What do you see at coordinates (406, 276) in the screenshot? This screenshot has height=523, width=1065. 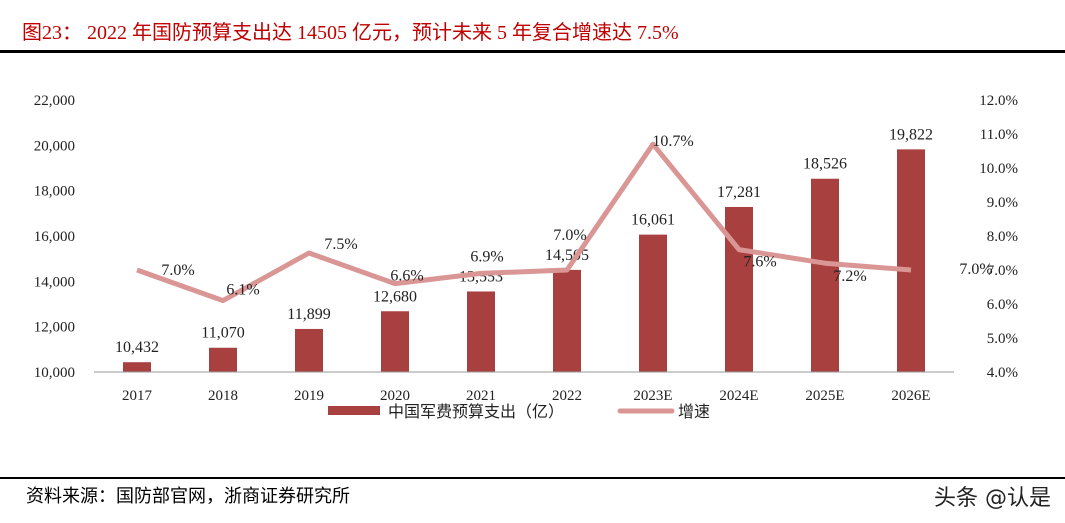 I see `line-label: 6.6%` at bounding box center [406, 276].